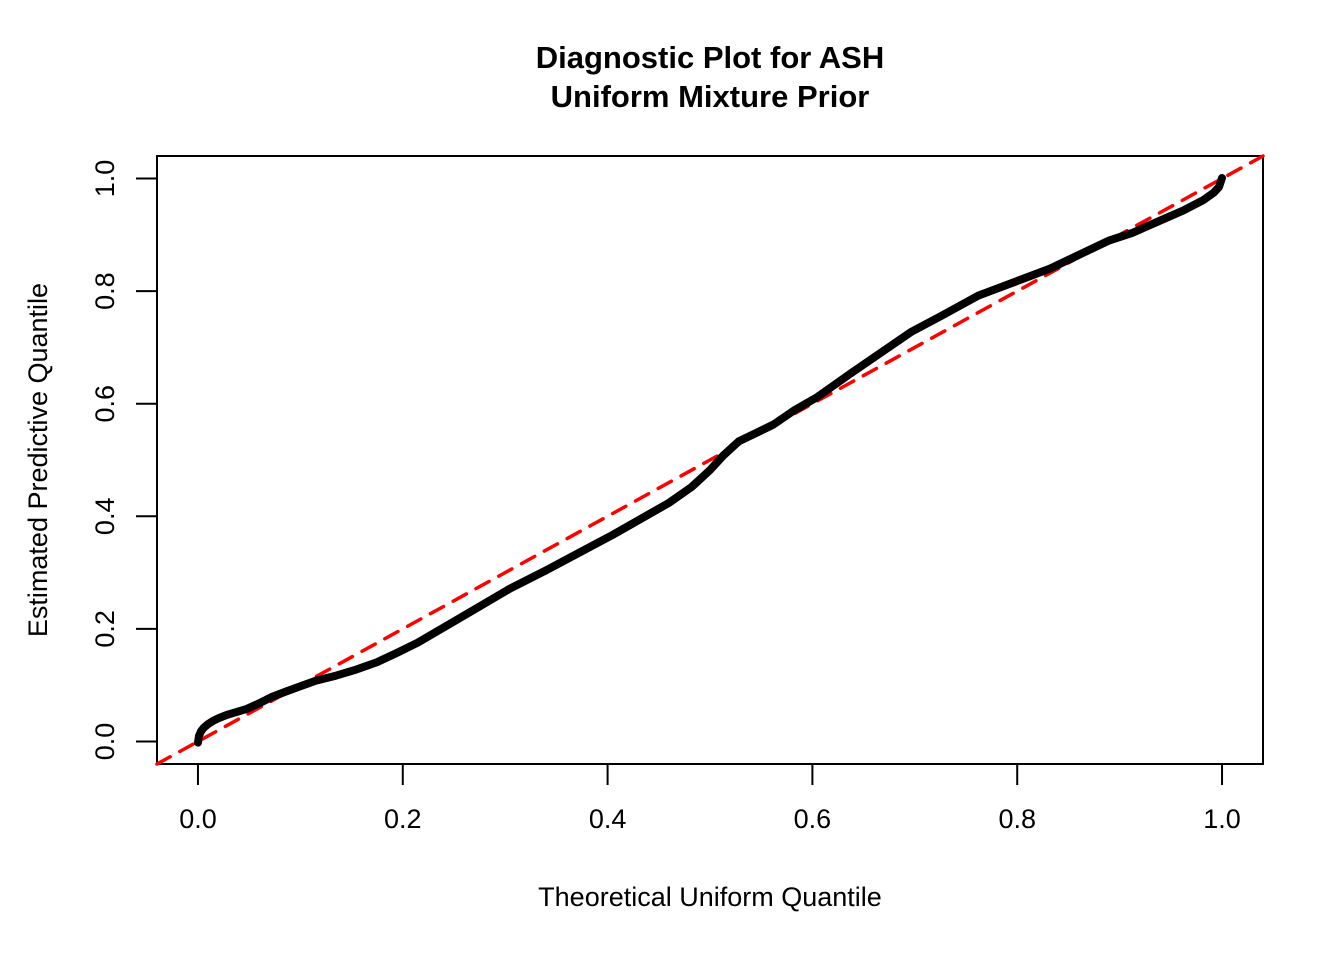 The image size is (1344, 960). What do you see at coordinates (608, 819) in the screenshot?
I see `x-tick-label: 0.4` at bounding box center [608, 819].